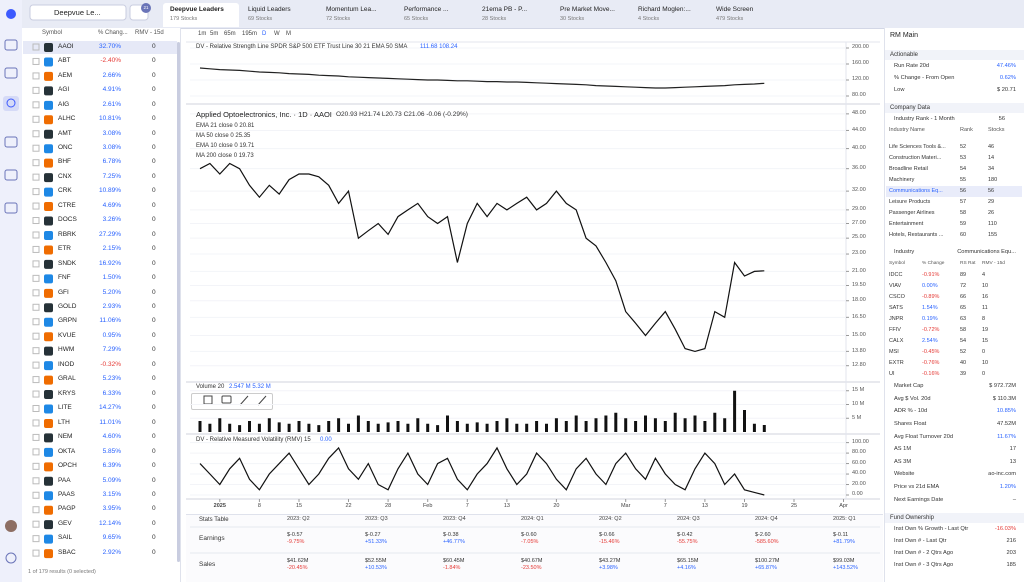 This screenshot has height=582, width=1024. Describe the element at coordinates (65, 538) in the screenshot. I see `symbol: SAIL` at that location.